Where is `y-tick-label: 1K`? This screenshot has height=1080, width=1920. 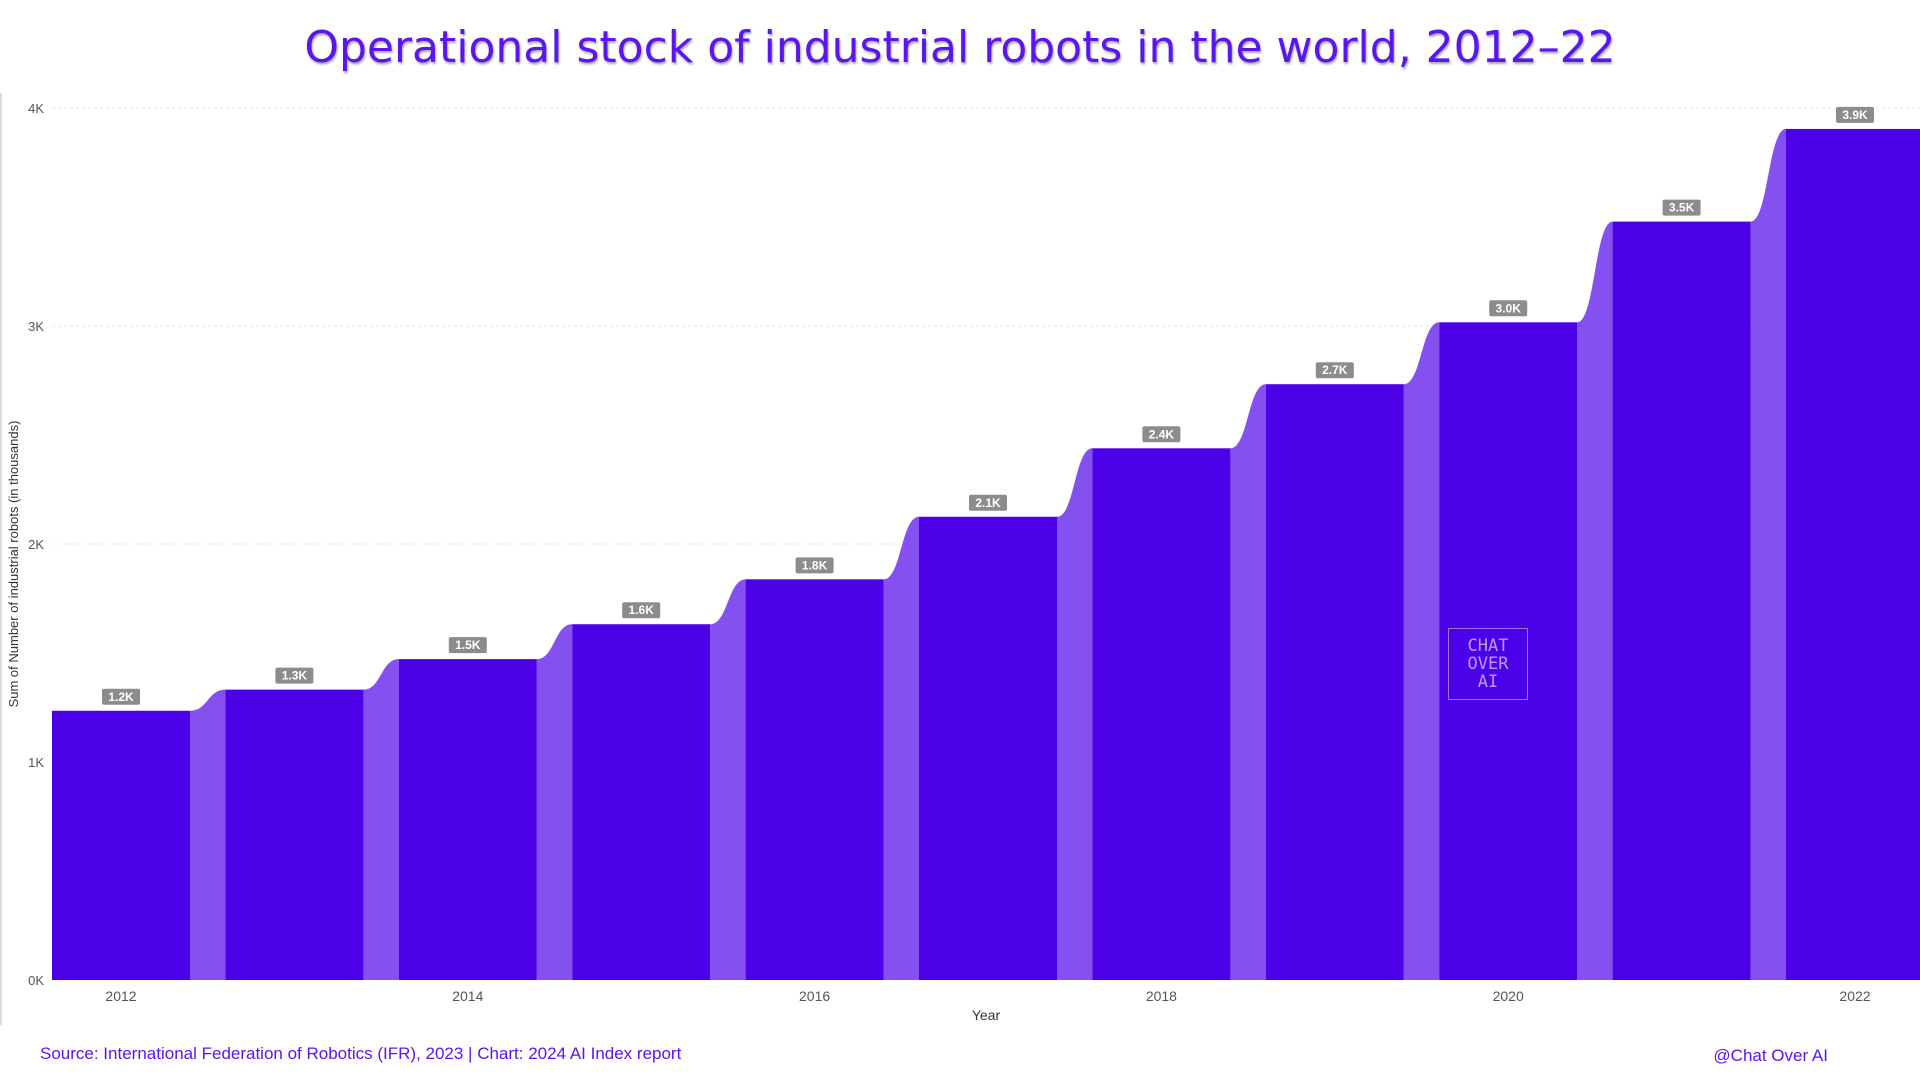 y-tick-label: 1K is located at coordinates (36, 762).